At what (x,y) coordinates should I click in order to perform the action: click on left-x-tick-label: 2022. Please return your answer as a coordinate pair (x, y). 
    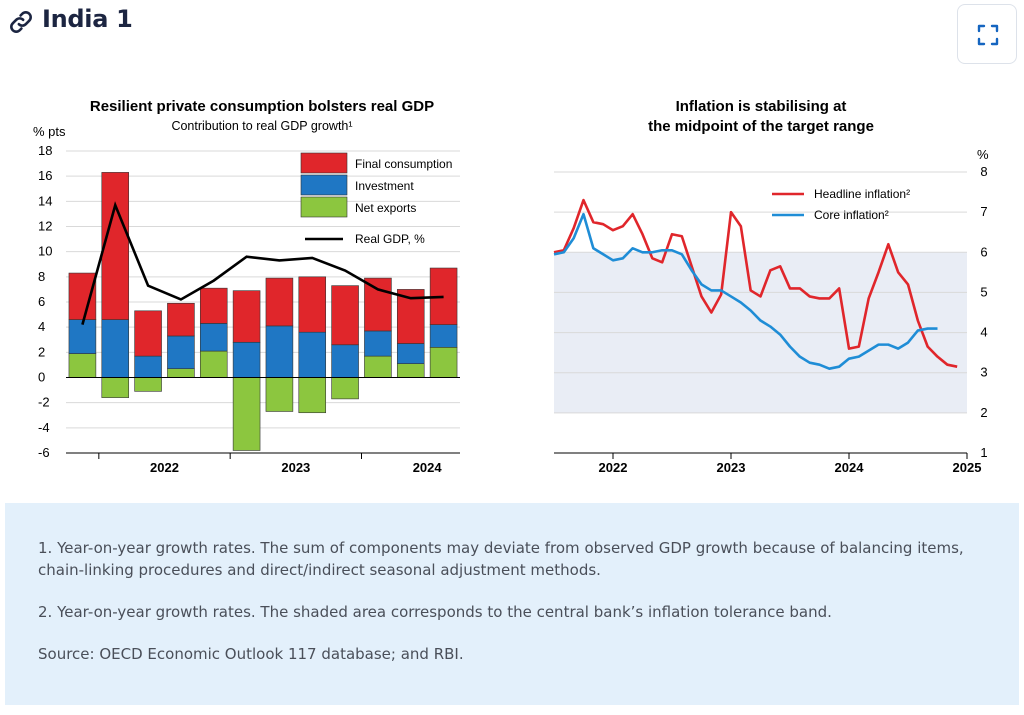
    Looking at the image, I should click on (164, 467).